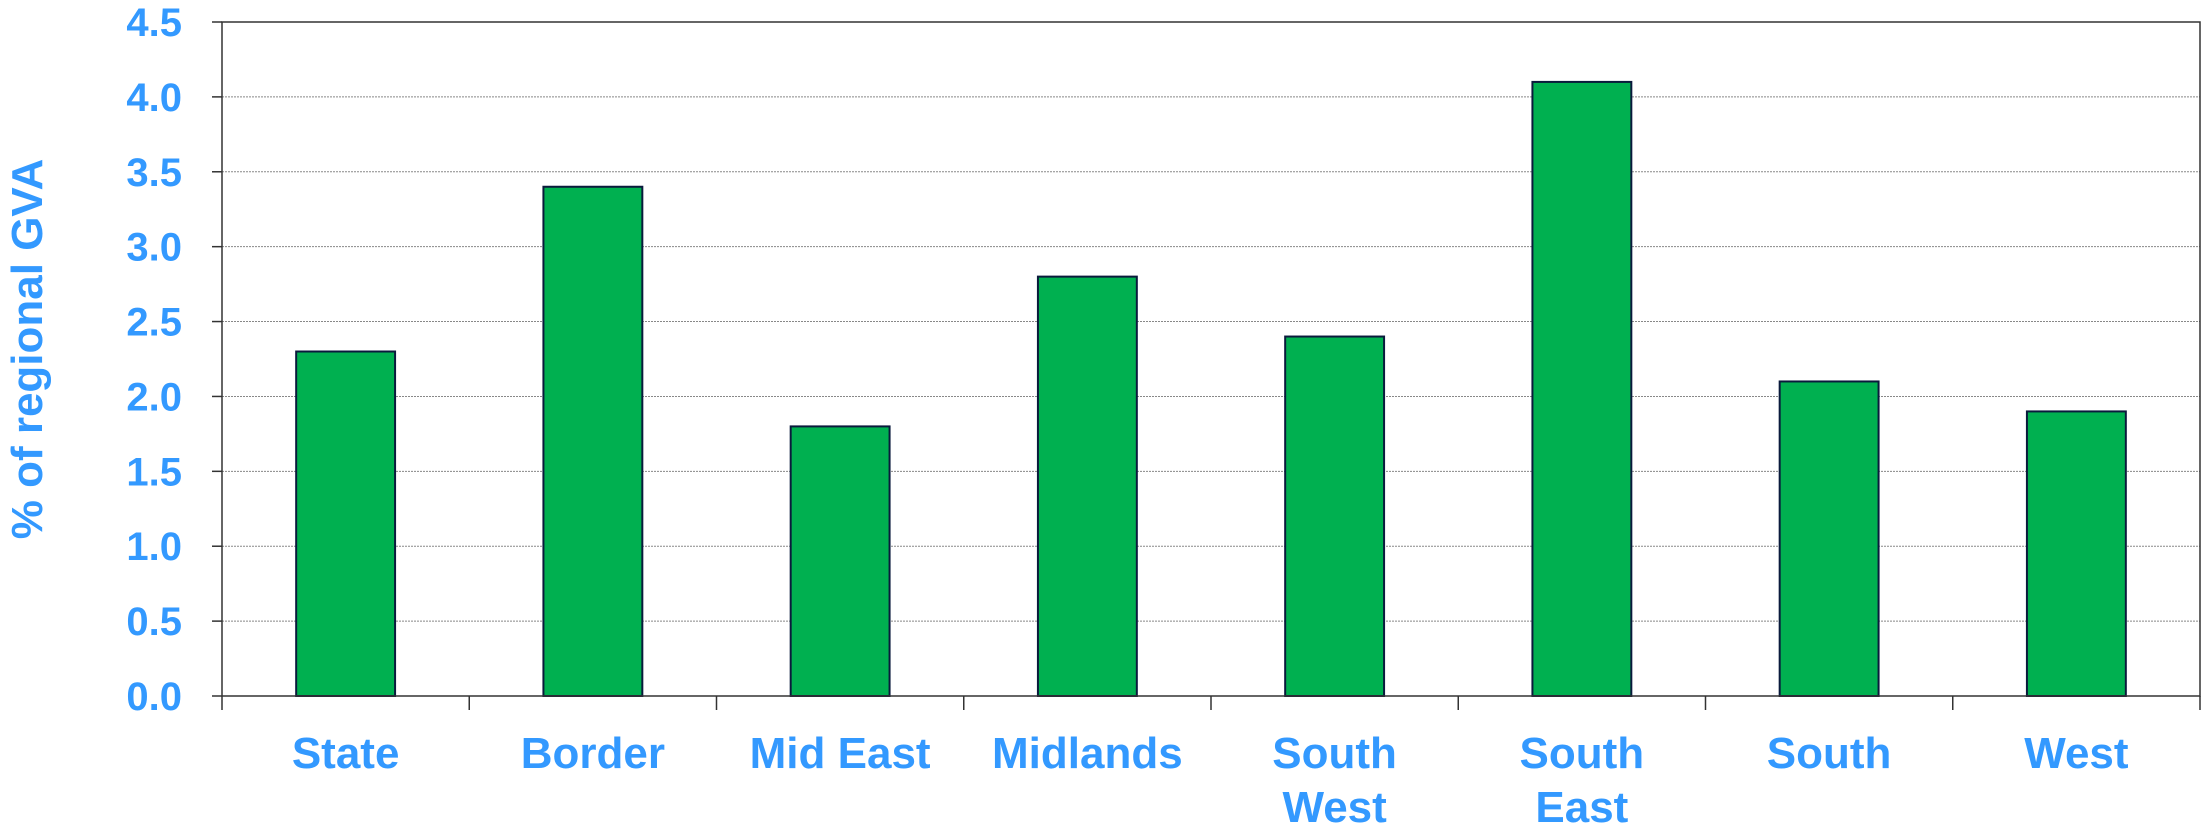 The height and width of the screenshot is (832, 2203). Describe the element at coordinates (840, 753) in the screenshot. I see `x-category-label: Mid East` at that location.